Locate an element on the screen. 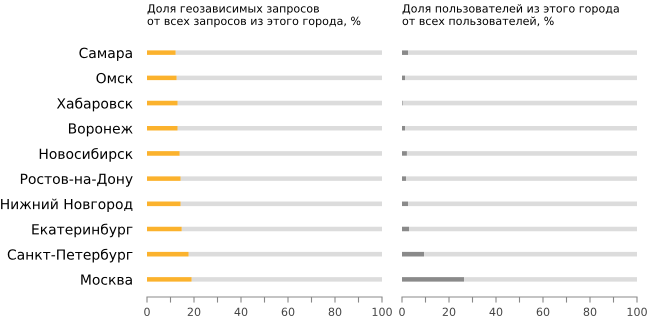 The height and width of the screenshot is (323, 668). chart-title: Доля пользователей из этого города от всех пользователей, % is located at coordinates (510, 15).